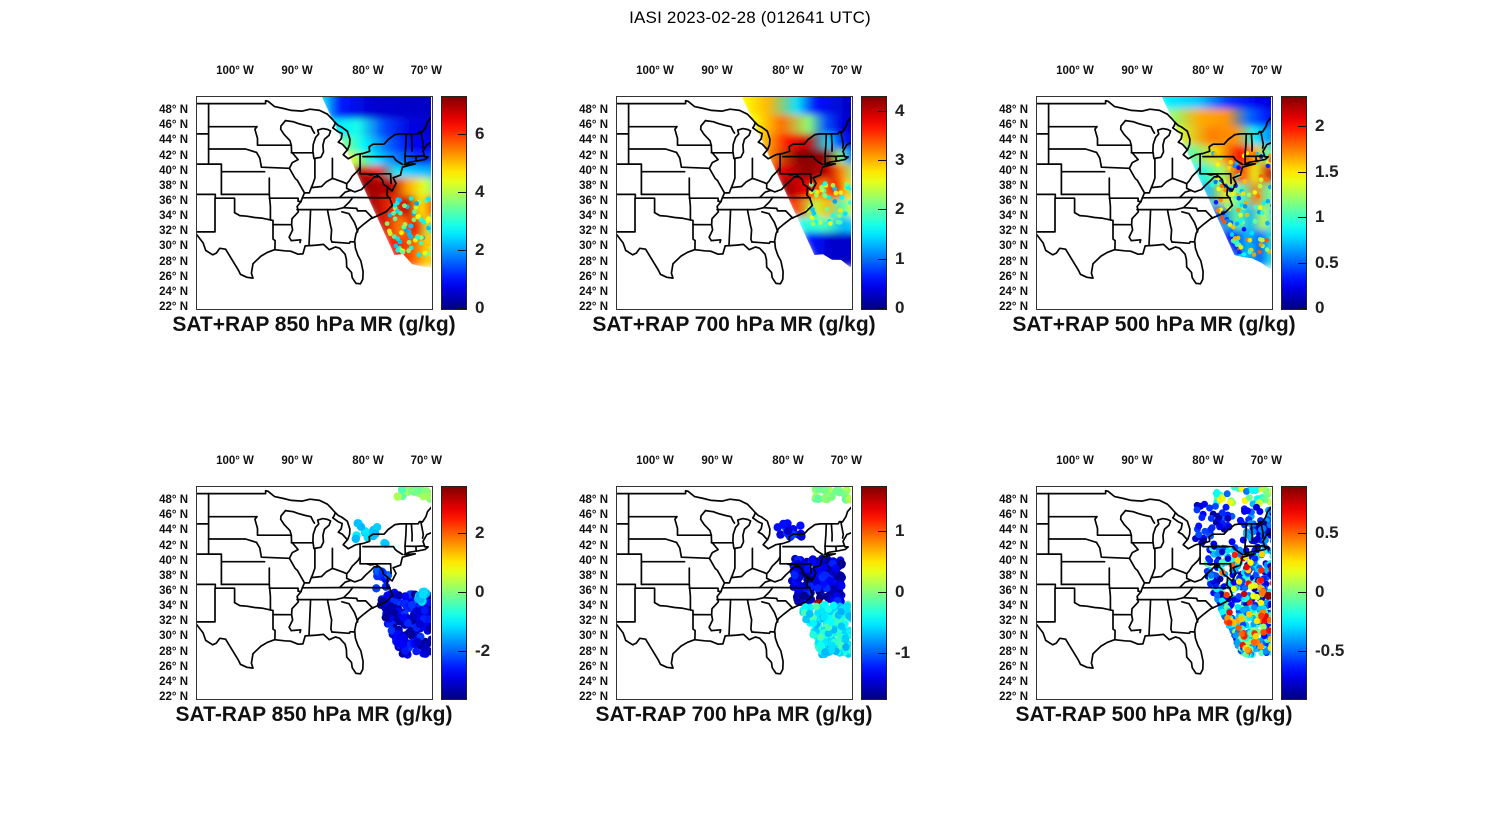 This screenshot has width=1500, height=825. Describe the element at coordinates (173, 681) in the screenshot. I see `lat-tick-label: 24° N` at that location.